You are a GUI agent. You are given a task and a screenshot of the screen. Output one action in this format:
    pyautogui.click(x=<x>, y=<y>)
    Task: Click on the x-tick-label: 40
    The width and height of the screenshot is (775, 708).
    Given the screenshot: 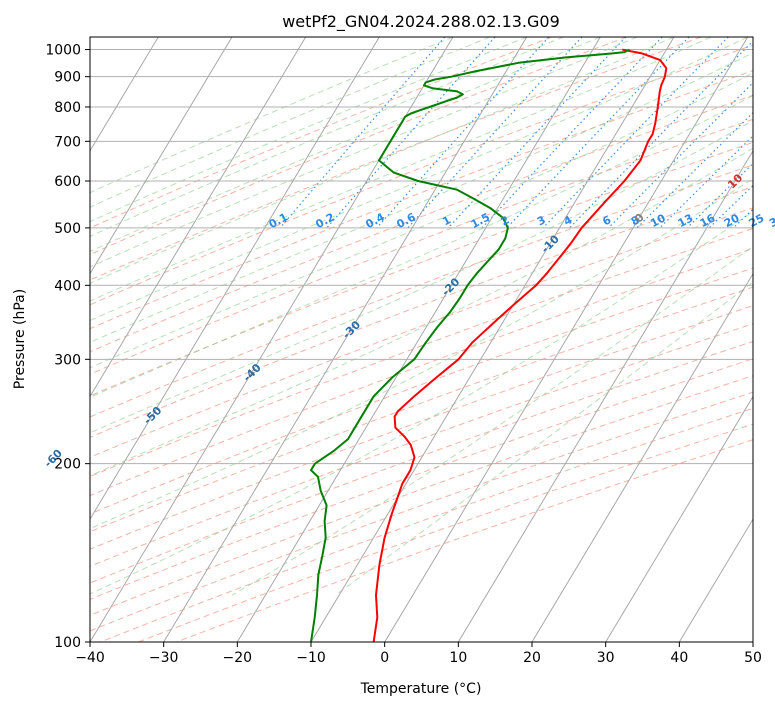 What is the action you would take?
    pyautogui.click(x=679, y=658)
    